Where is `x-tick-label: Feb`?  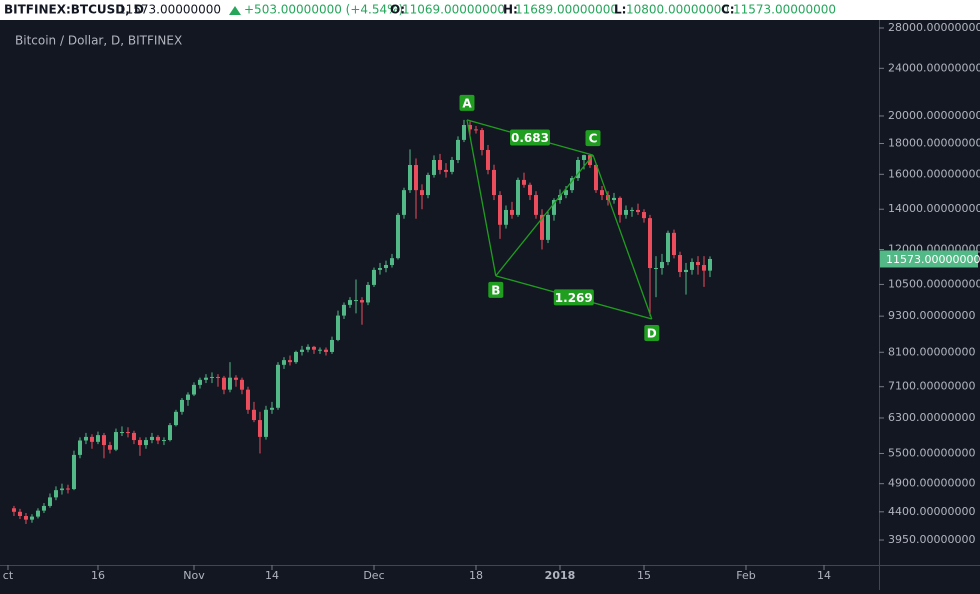
x-tick-label: Feb is located at coordinates (745, 575).